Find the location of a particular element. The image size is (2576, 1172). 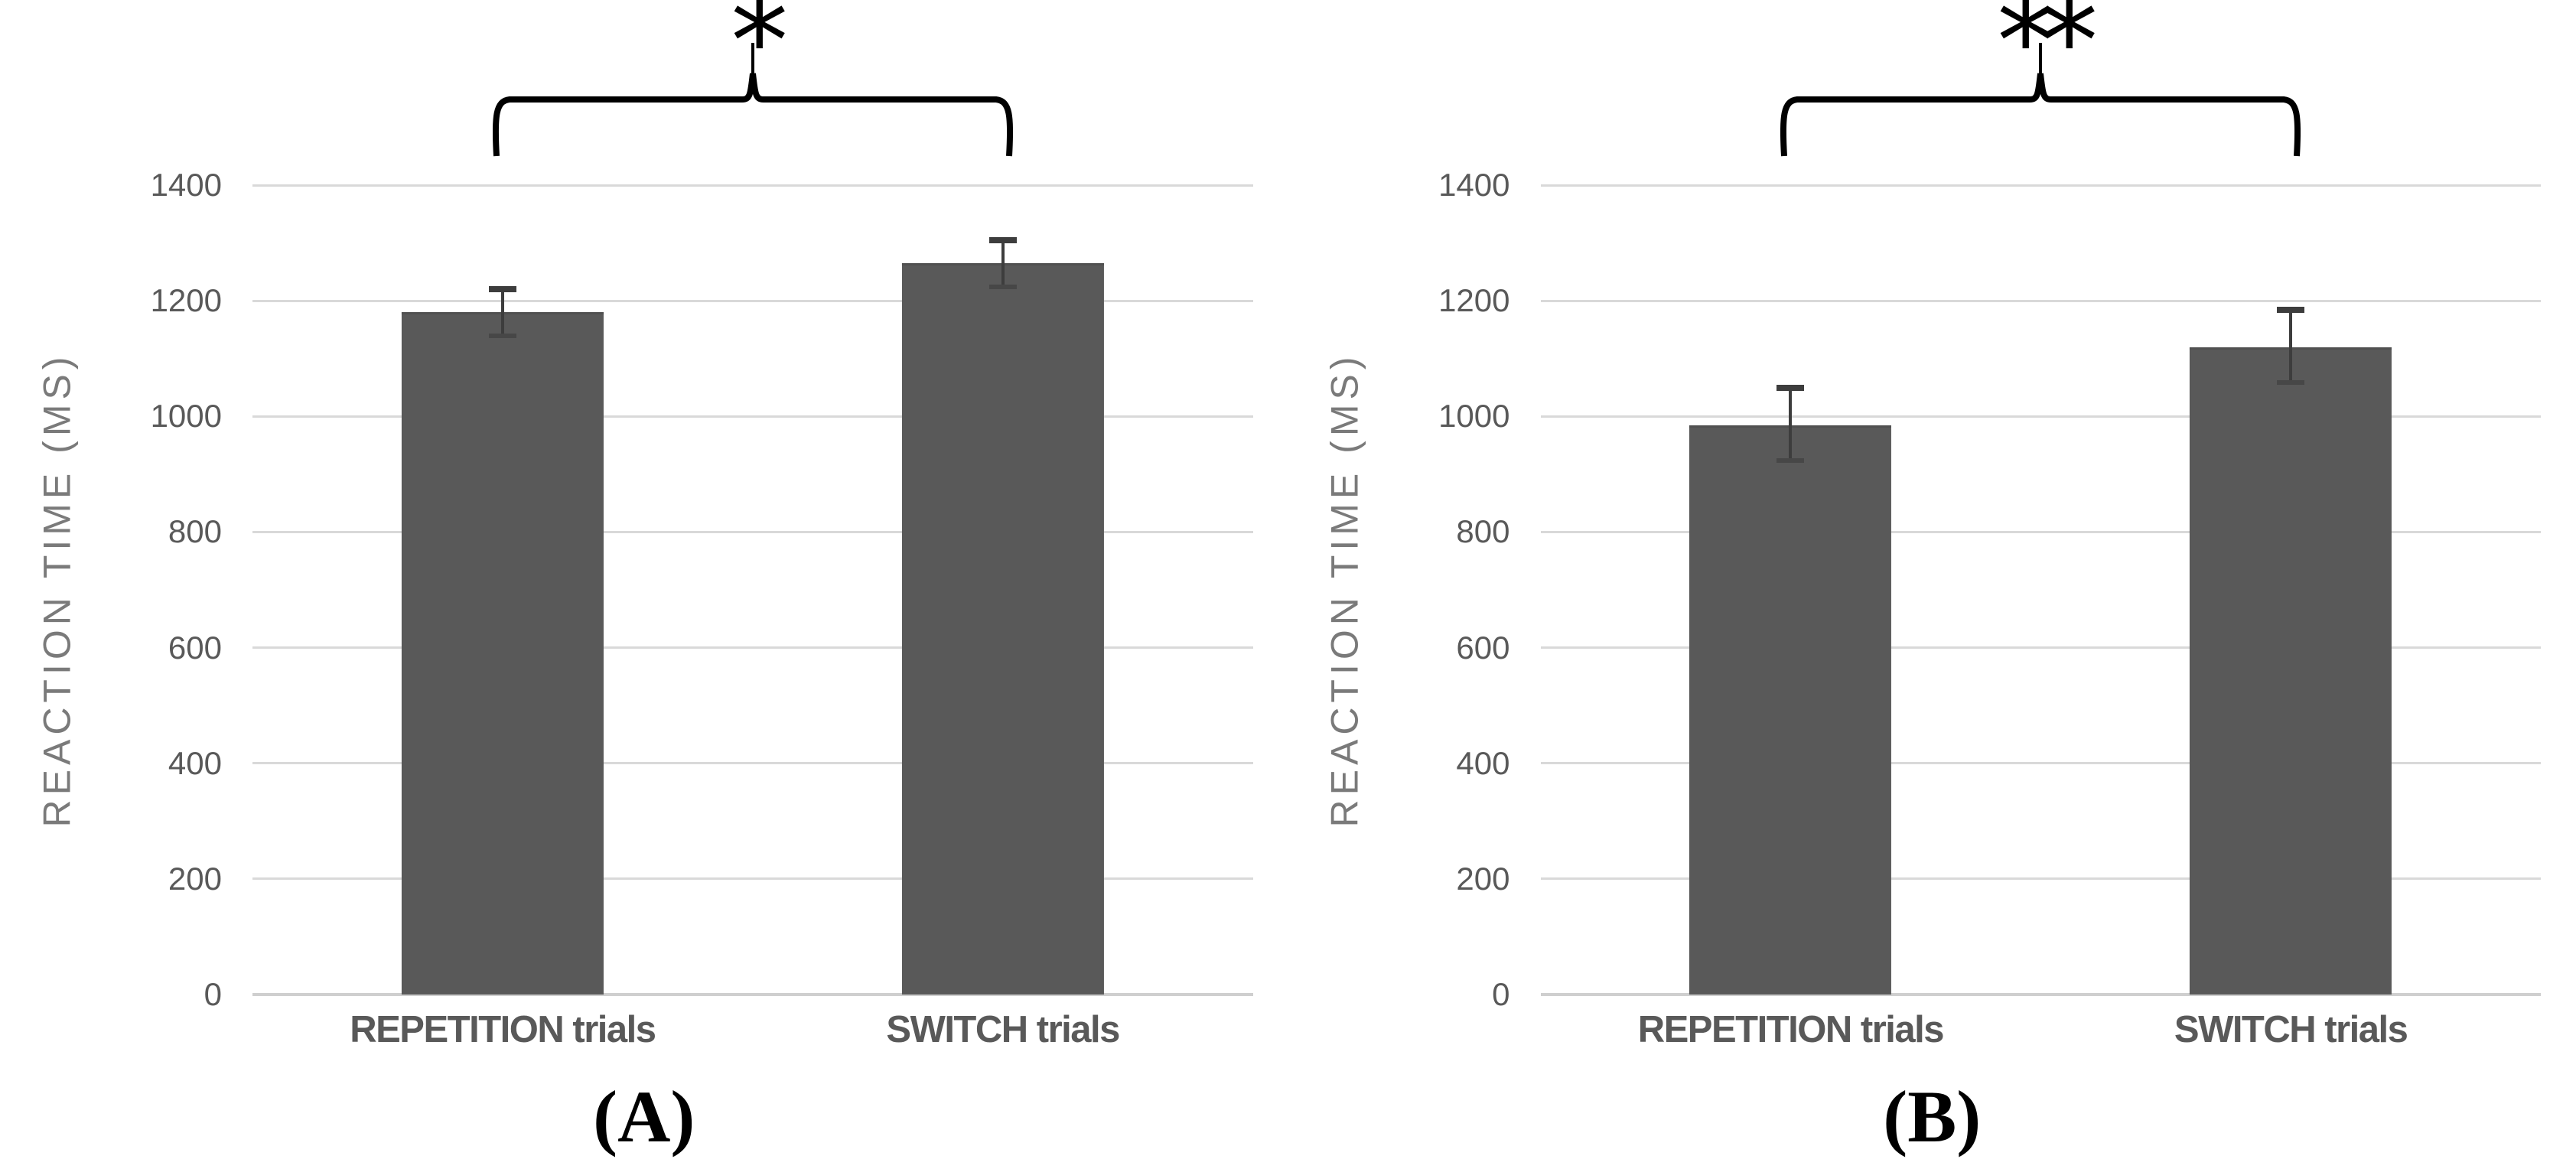

significance-asterisk: ** is located at coordinates (2048, 55).